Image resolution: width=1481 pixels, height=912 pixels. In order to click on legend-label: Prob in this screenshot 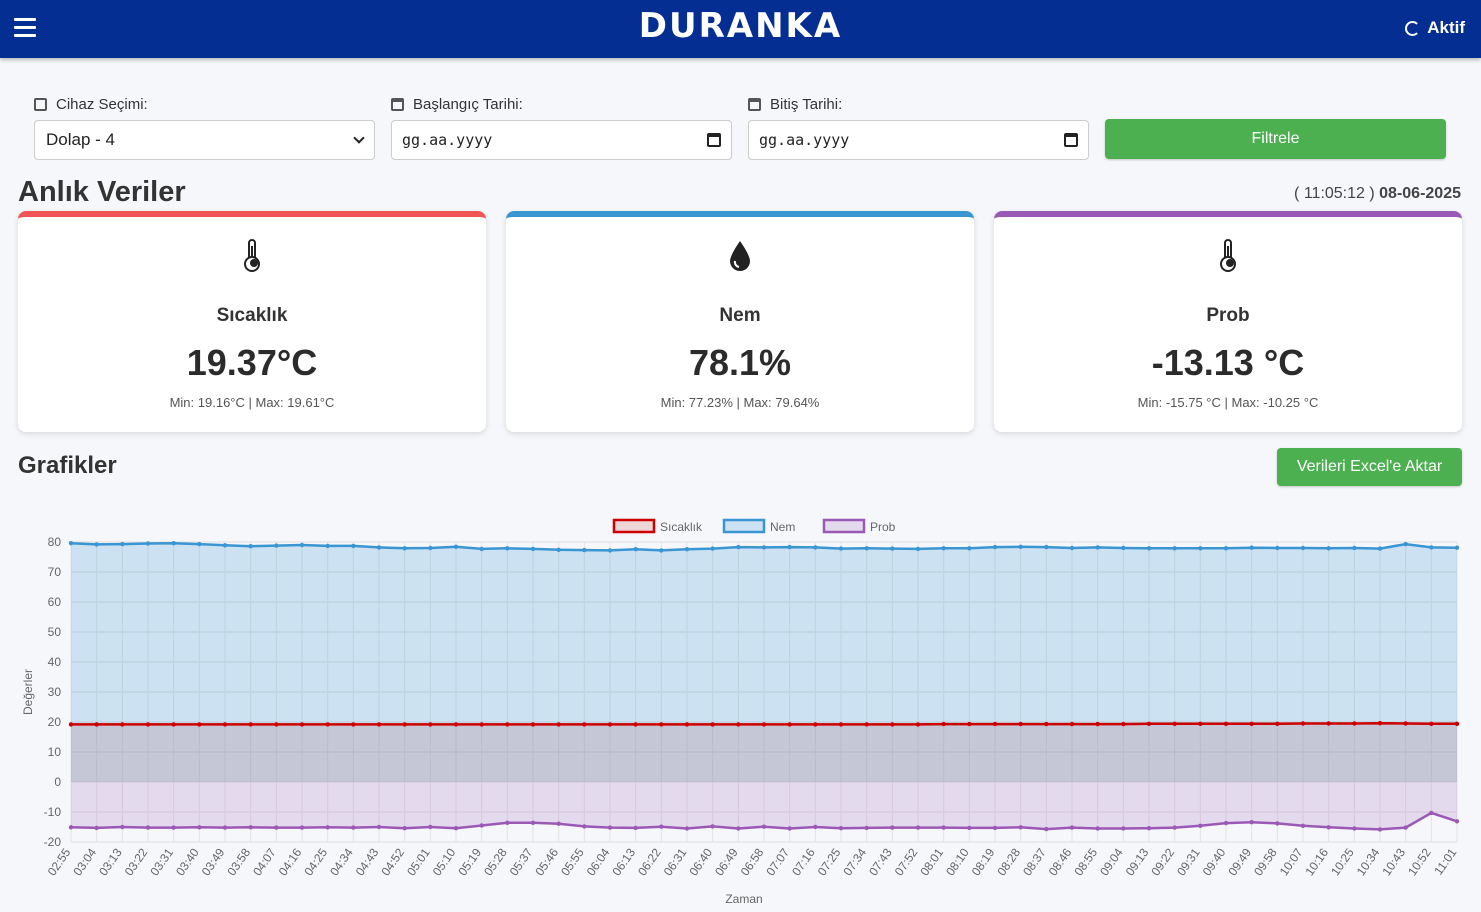, I will do `click(883, 527)`.